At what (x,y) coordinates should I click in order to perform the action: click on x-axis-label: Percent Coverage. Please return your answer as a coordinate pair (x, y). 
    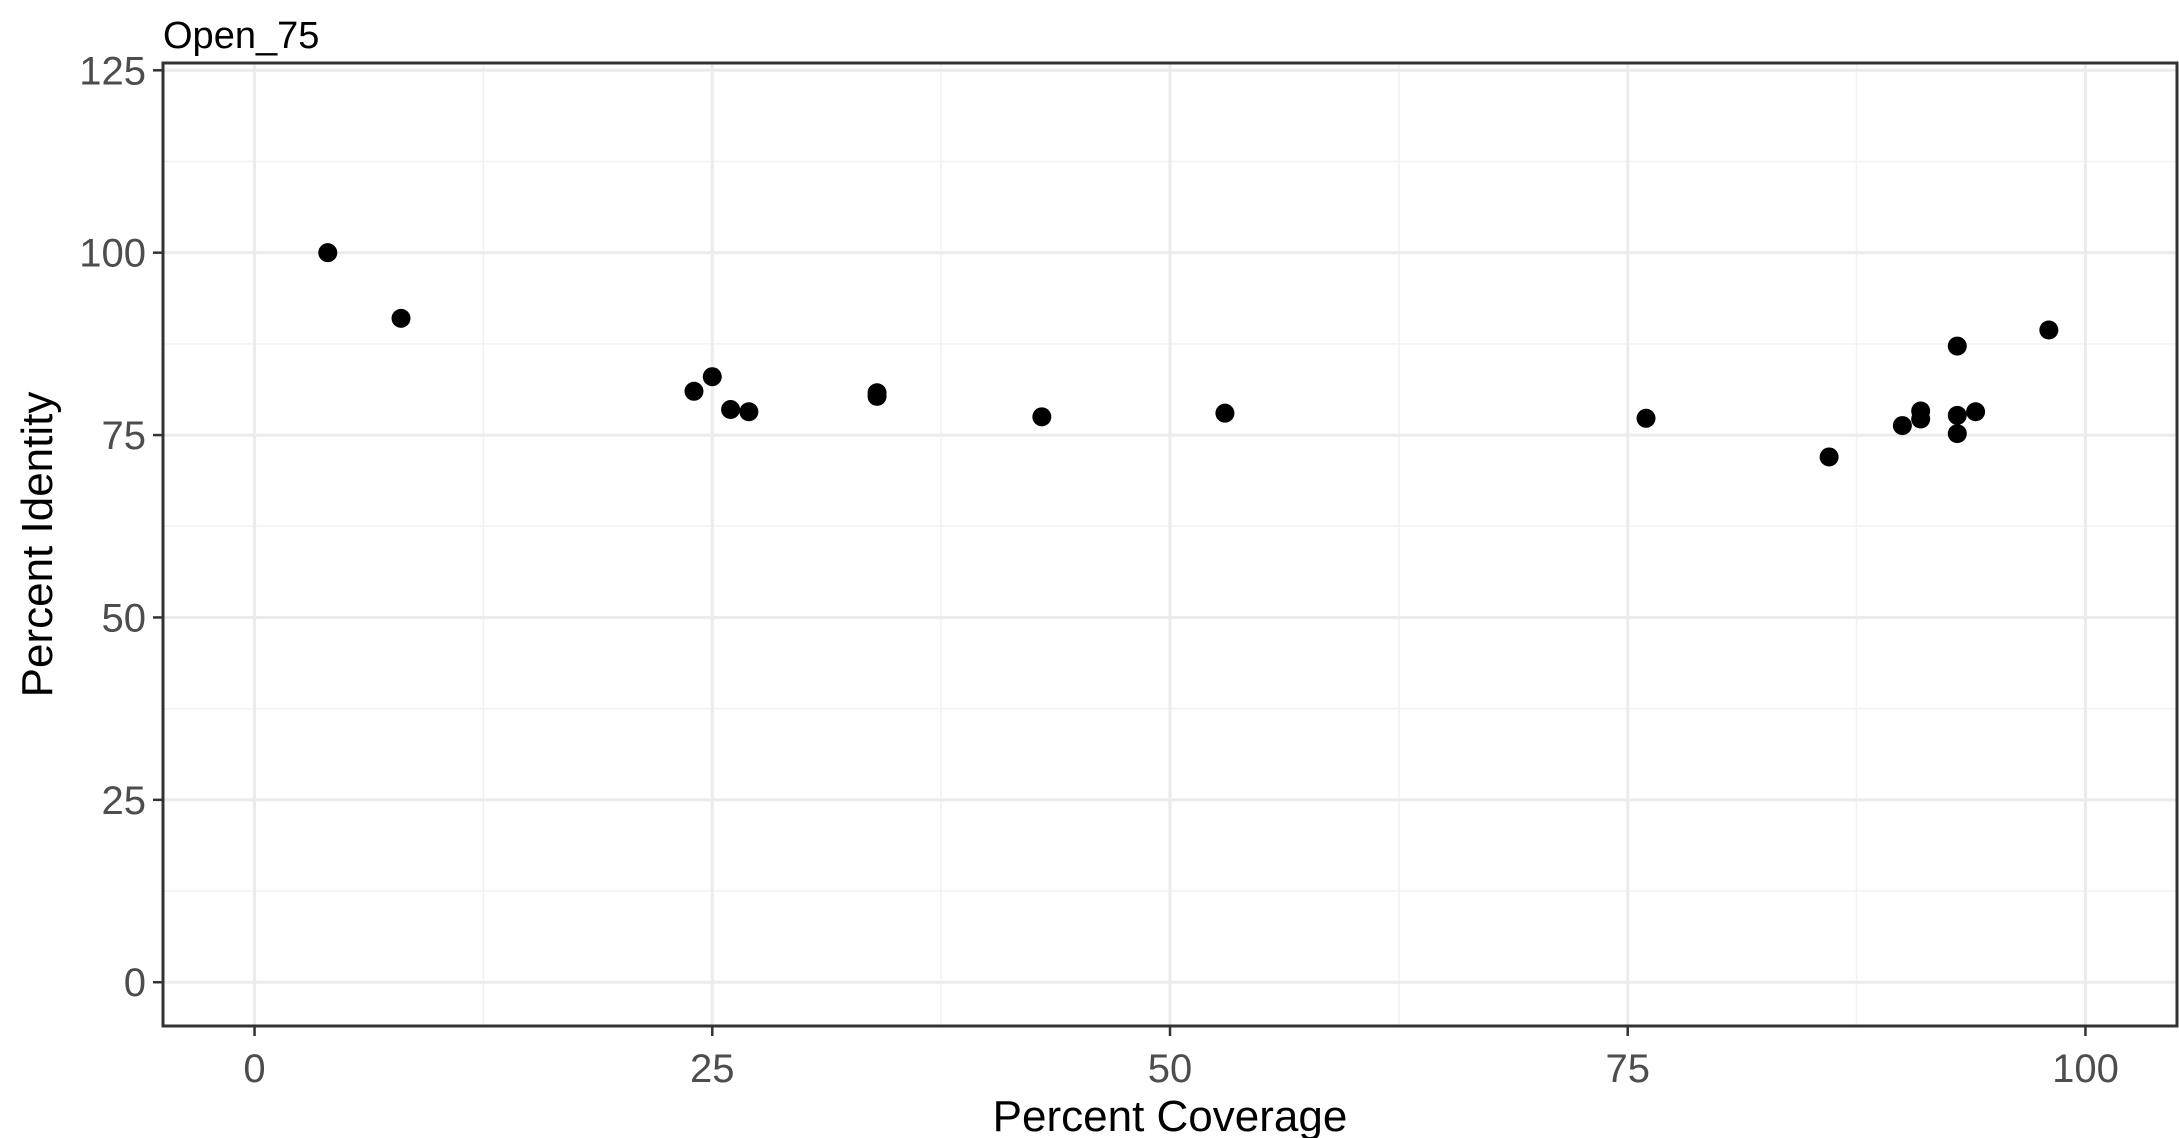
    Looking at the image, I should click on (1170, 1115).